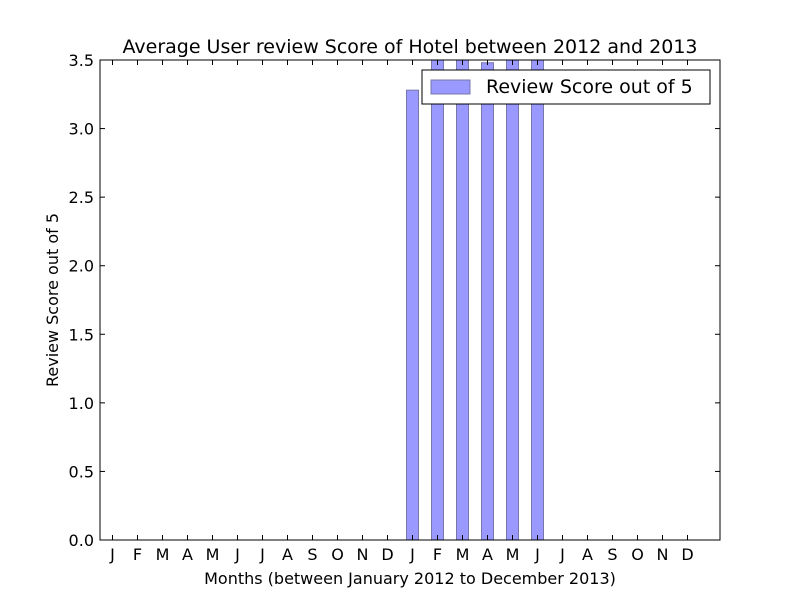 Image resolution: width=800 pixels, height=600 pixels. I want to click on y-tick-label: 1.5, so click(81, 334).